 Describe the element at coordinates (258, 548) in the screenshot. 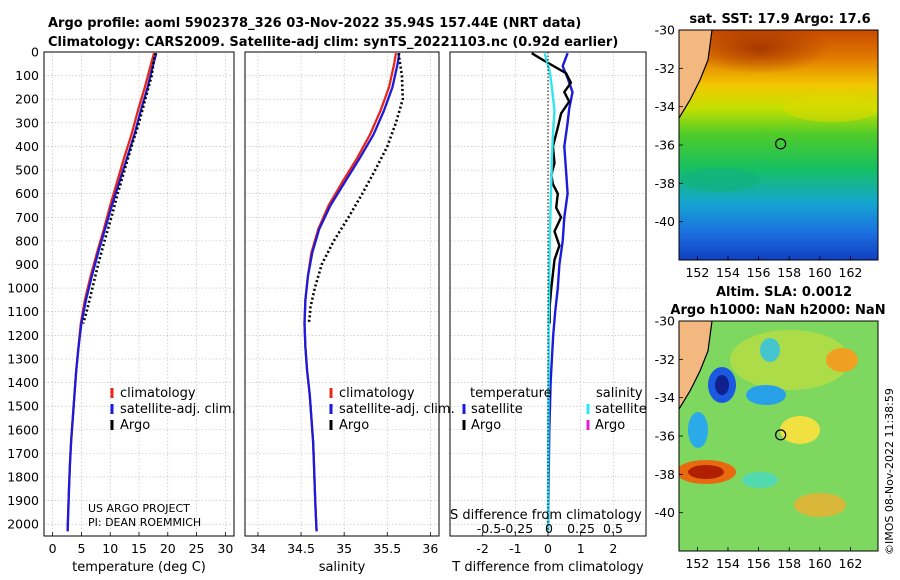

I see `x-tick-label: 34` at that location.